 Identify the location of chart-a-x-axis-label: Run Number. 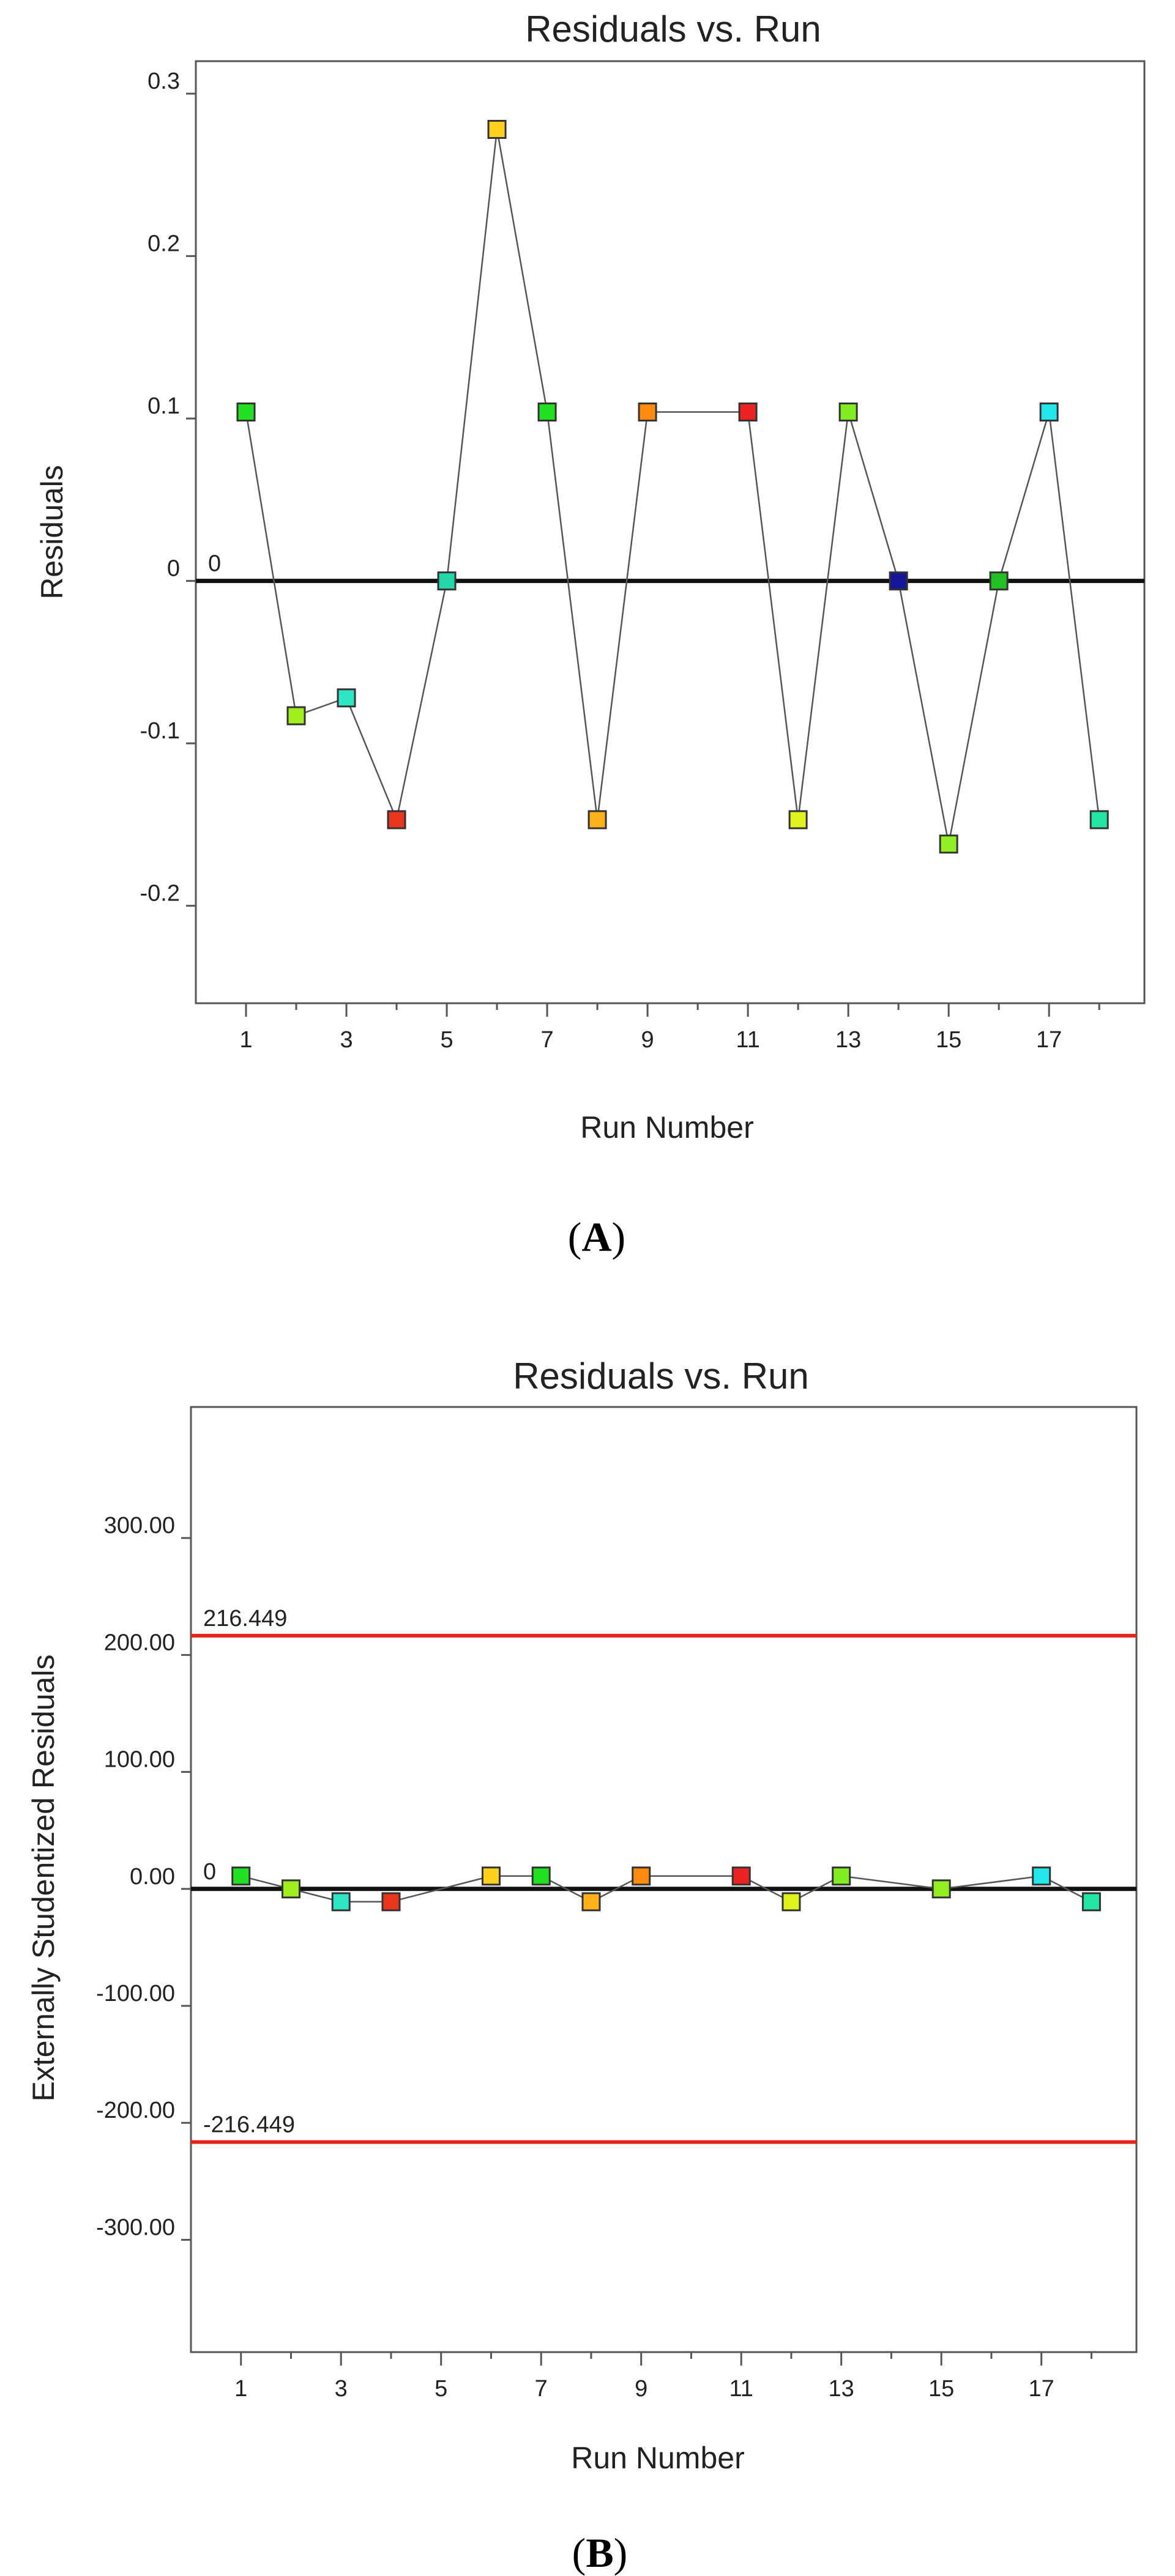
(666, 1127).